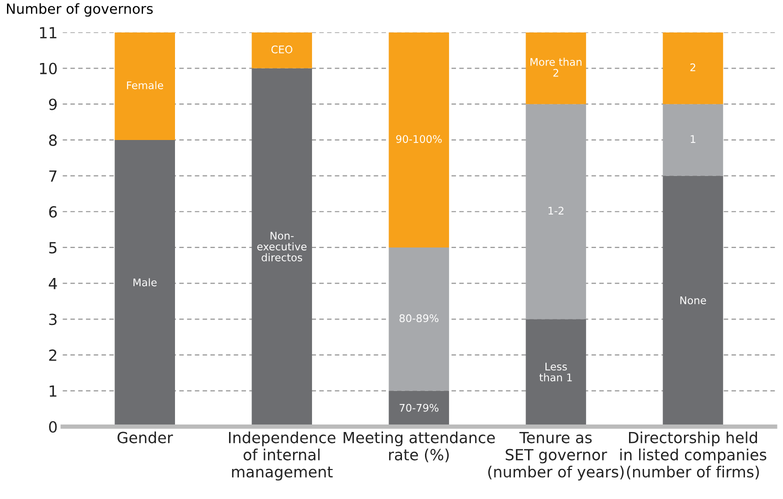  I want to click on y-tick-label: 6, so click(53, 212).